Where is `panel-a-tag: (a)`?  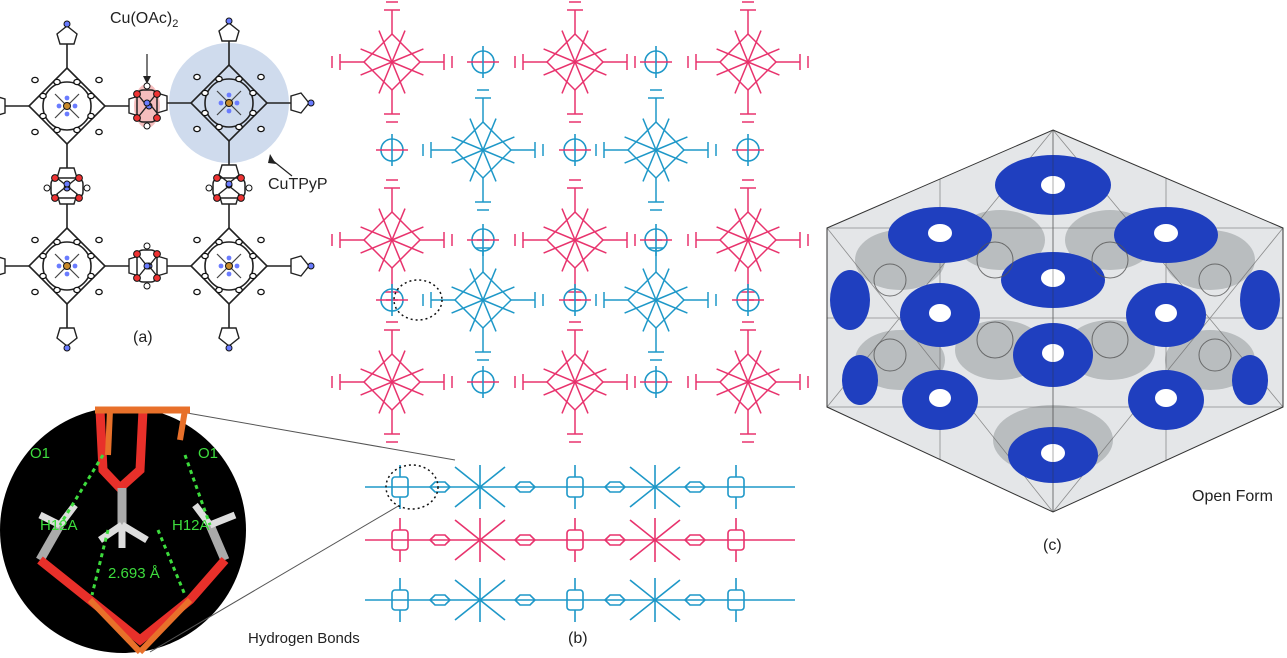 panel-a-tag: (a) is located at coordinates (143, 337).